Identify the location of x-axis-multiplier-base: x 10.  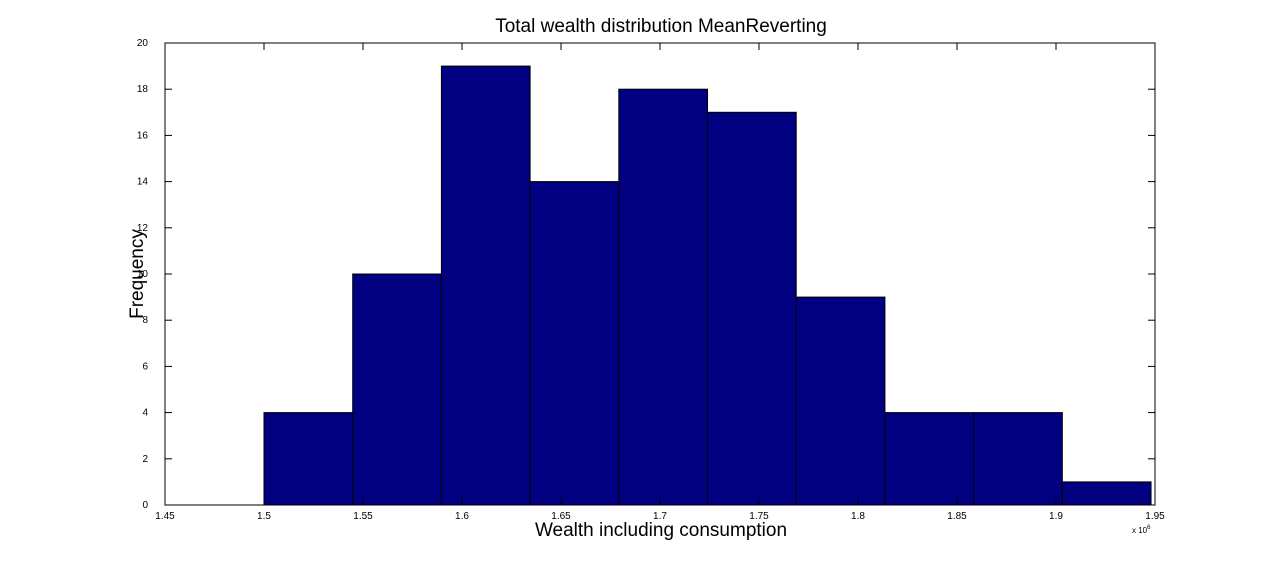
(1140, 530).